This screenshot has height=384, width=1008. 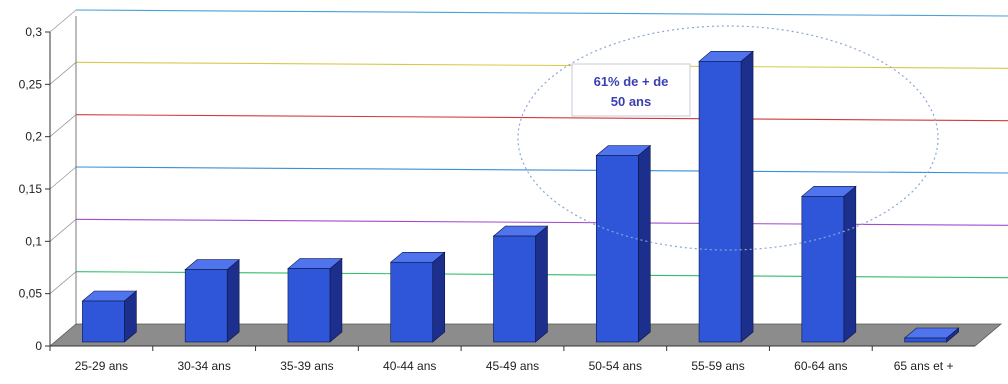 I want to click on y-tick-label: 0,1, so click(x=33, y=241).